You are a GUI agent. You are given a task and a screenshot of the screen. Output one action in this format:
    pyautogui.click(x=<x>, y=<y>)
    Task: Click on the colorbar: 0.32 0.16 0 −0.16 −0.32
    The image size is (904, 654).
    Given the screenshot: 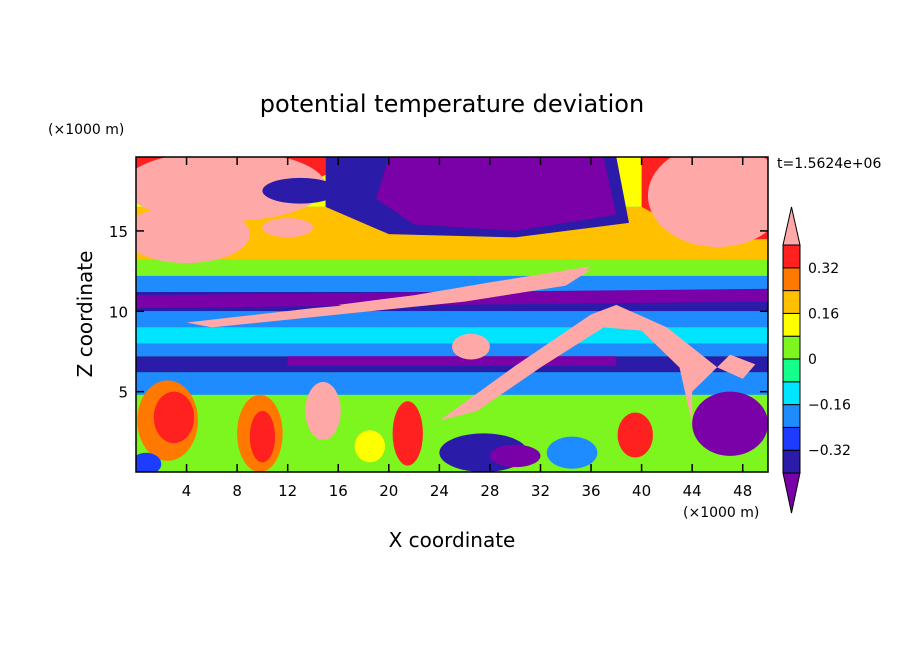 What is the action you would take?
    pyautogui.click(x=816, y=360)
    